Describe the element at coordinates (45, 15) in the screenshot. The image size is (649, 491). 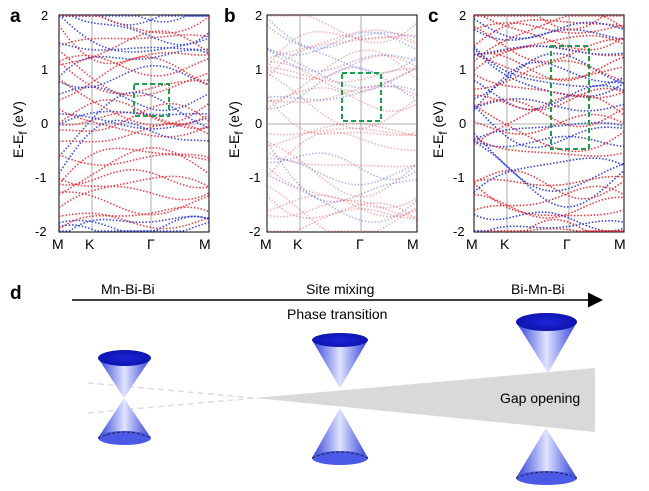
I see `ytick-a-2: 2` at that location.